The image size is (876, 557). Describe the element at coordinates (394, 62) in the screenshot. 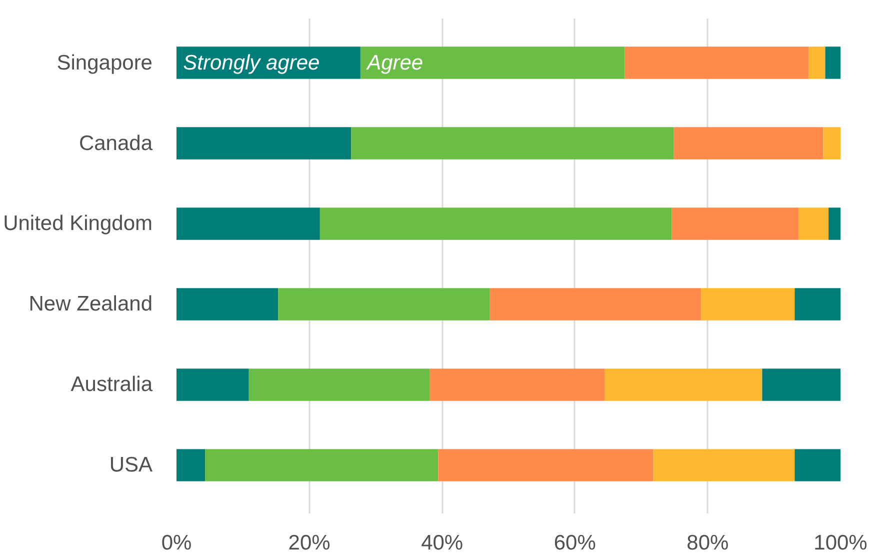

I see `series-label: Agree` at that location.